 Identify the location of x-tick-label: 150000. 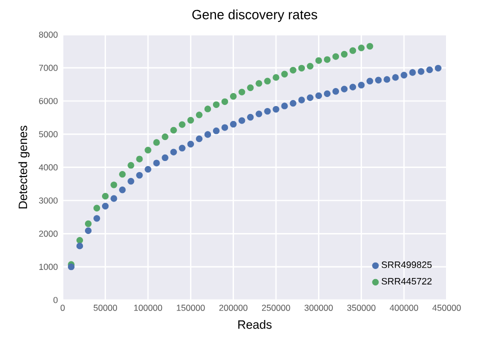
(190, 307).